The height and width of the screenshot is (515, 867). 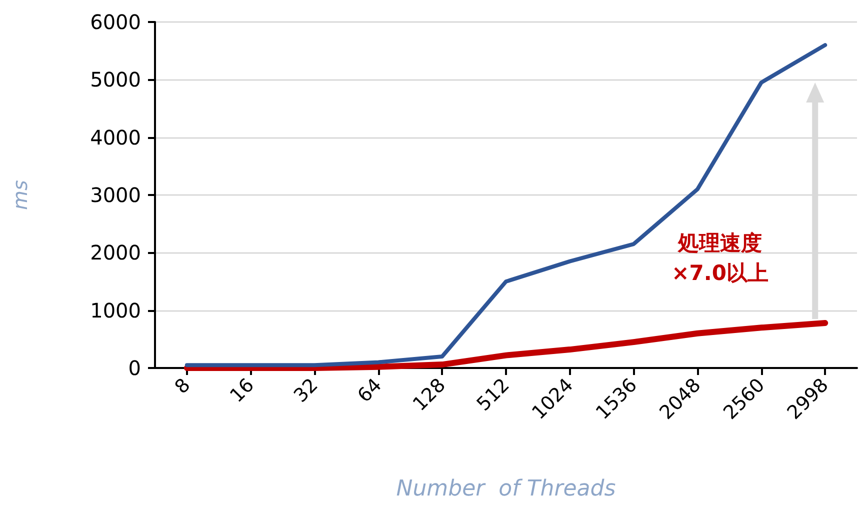 I want to click on x-tick-label: 32, so click(x=306, y=390).